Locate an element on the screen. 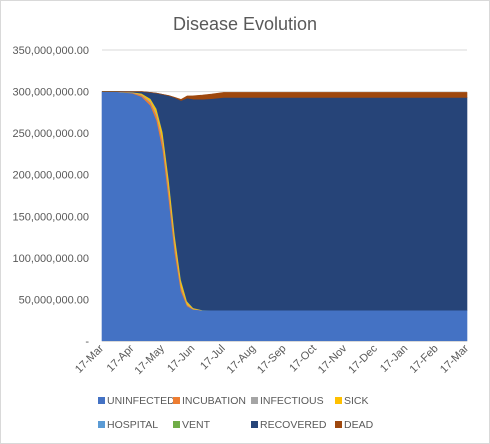 This screenshot has width=490, height=444. y-tick-label: - is located at coordinates (87, 342).